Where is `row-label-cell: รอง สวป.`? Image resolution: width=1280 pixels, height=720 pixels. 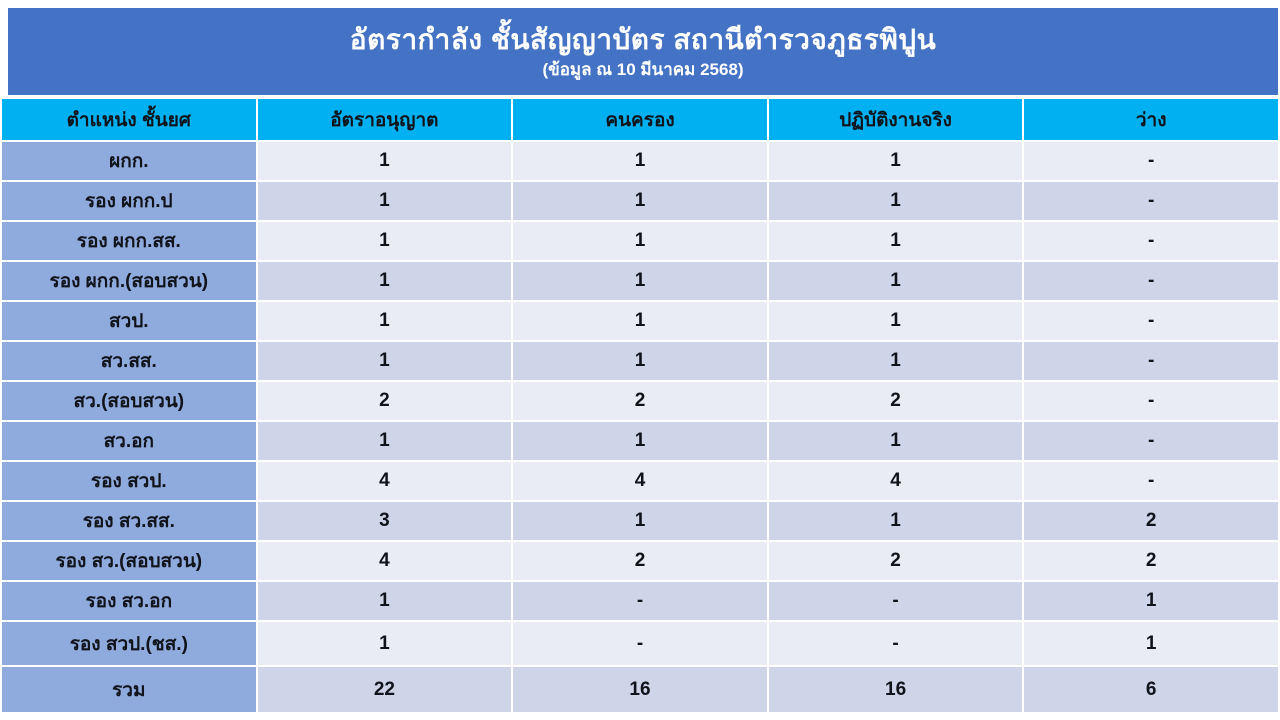 row-label-cell: รอง สวป. is located at coordinates (129, 481).